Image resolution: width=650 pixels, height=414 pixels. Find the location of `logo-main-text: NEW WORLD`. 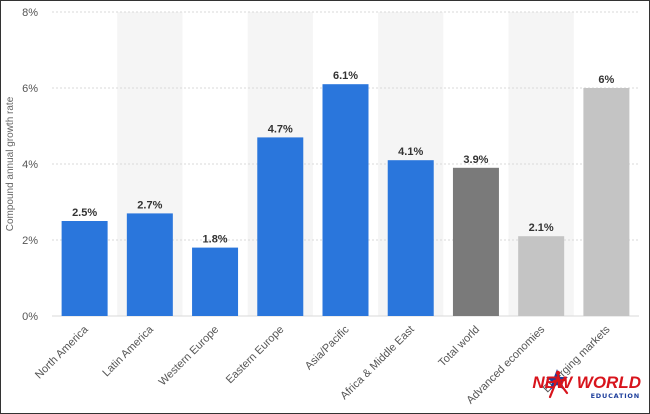

logo-main-text: NEW WORLD is located at coordinates (586, 382).